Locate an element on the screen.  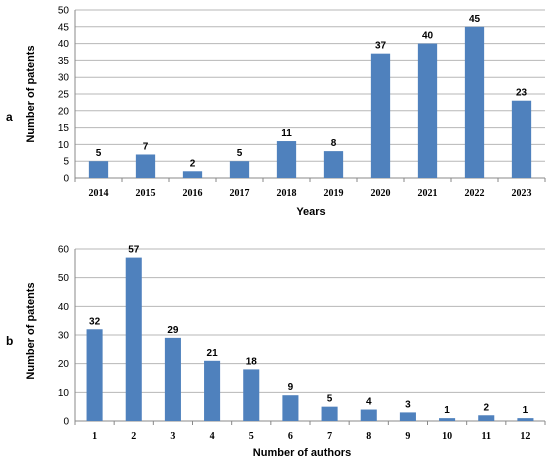
x-tick-label-a-2019: 2019 is located at coordinates (334, 193).